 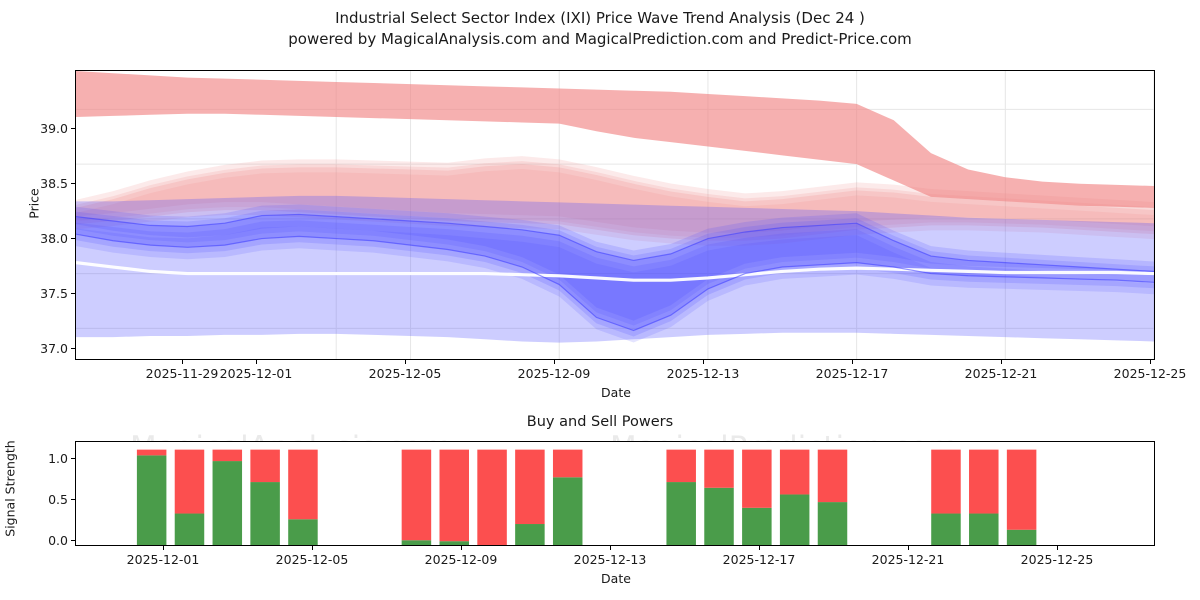 I want to click on yaxis-label-sub: Signal Strength, so click(x=10, y=488).